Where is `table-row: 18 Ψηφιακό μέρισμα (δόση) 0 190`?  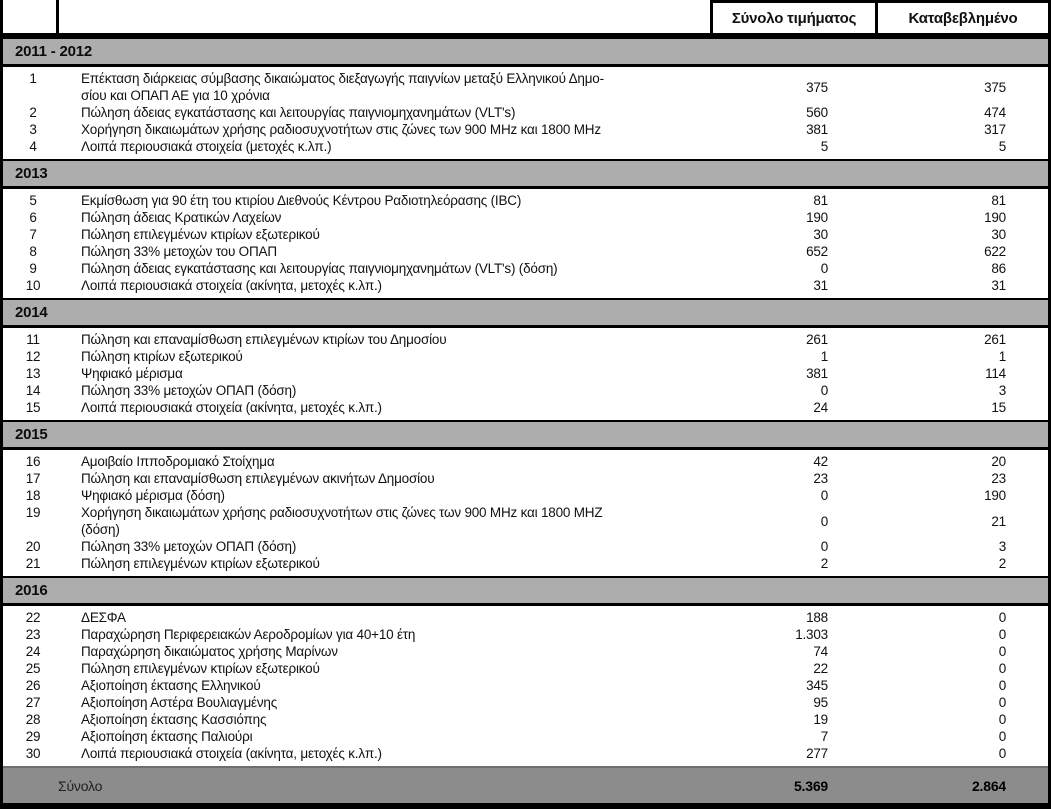 table-row: 18 Ψηφιακό μέρισμα (δόση) 0 190 is located at coordinates (525, 495).